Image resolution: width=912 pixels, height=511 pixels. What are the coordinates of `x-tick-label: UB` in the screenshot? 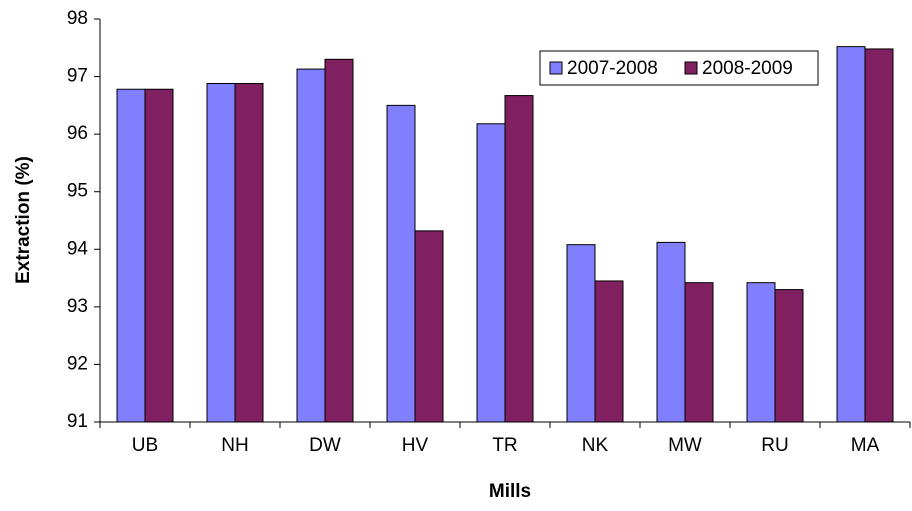 It's located at (145, 445).